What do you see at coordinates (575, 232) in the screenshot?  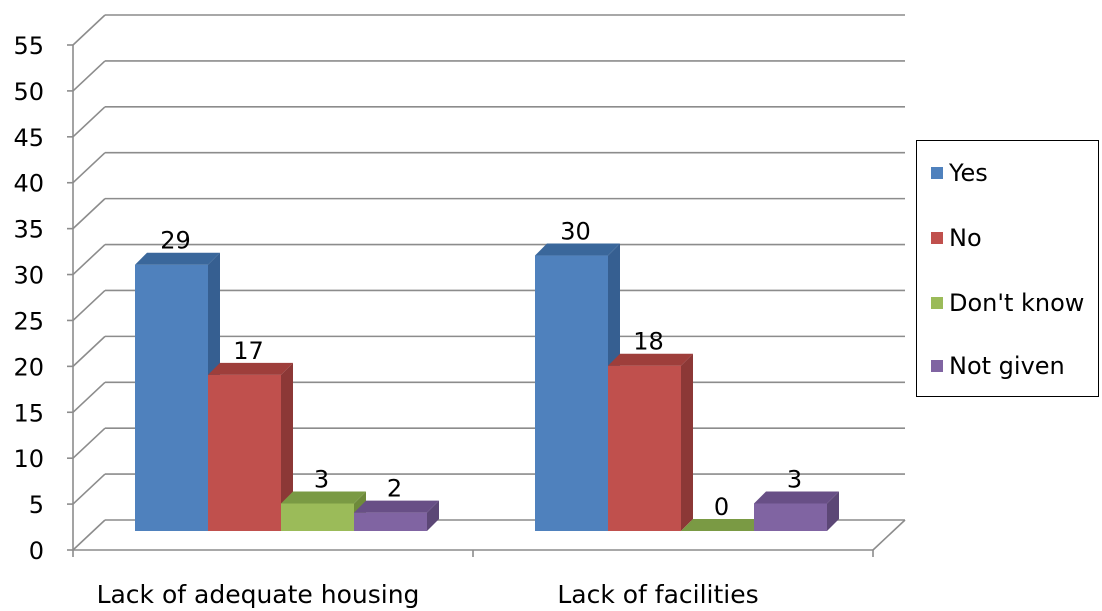 I see `data-label: 30` at bounding box center [575, 232].